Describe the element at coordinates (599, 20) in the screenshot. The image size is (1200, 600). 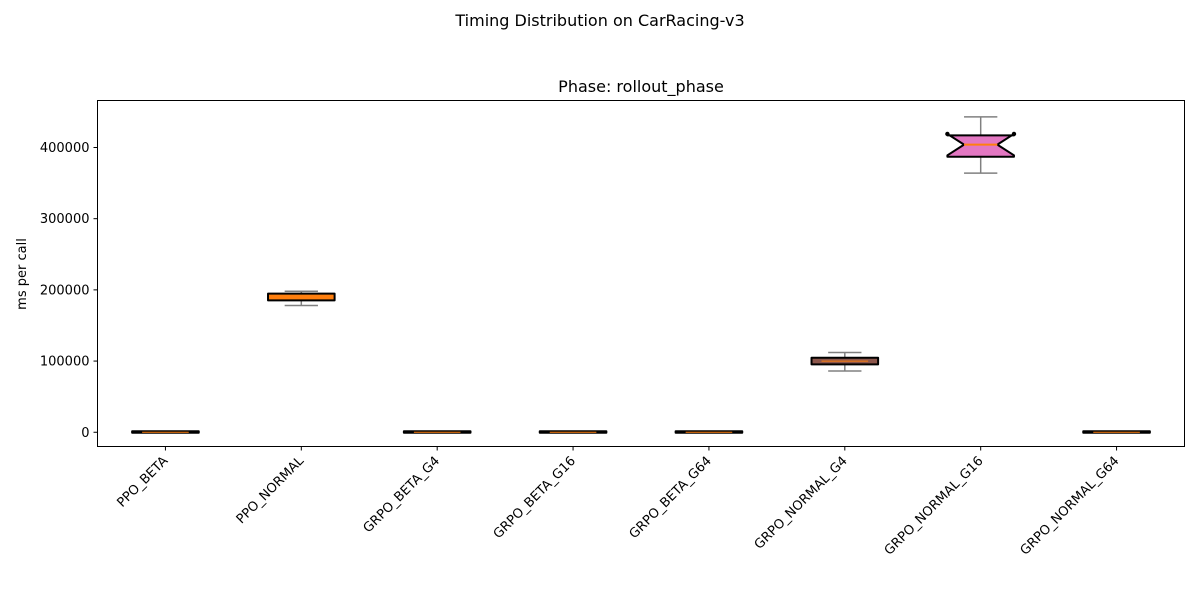
I see `figure-suptitle: Timing Distribution on CarRacing-v3` at that location.